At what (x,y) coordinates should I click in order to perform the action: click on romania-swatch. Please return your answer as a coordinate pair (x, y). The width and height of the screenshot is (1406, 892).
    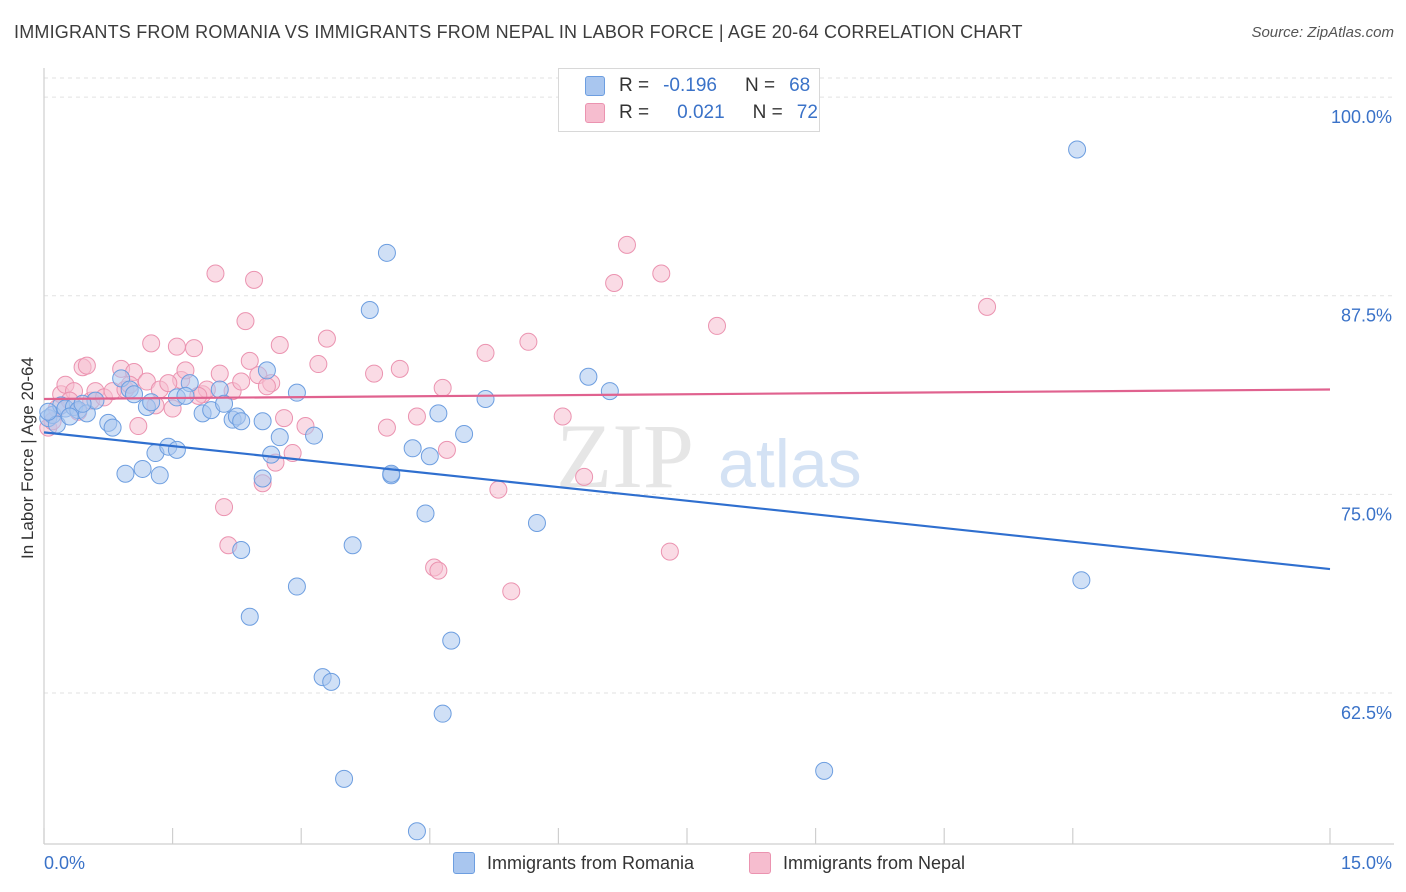
    Looking at the image, I should click on (595, 86).